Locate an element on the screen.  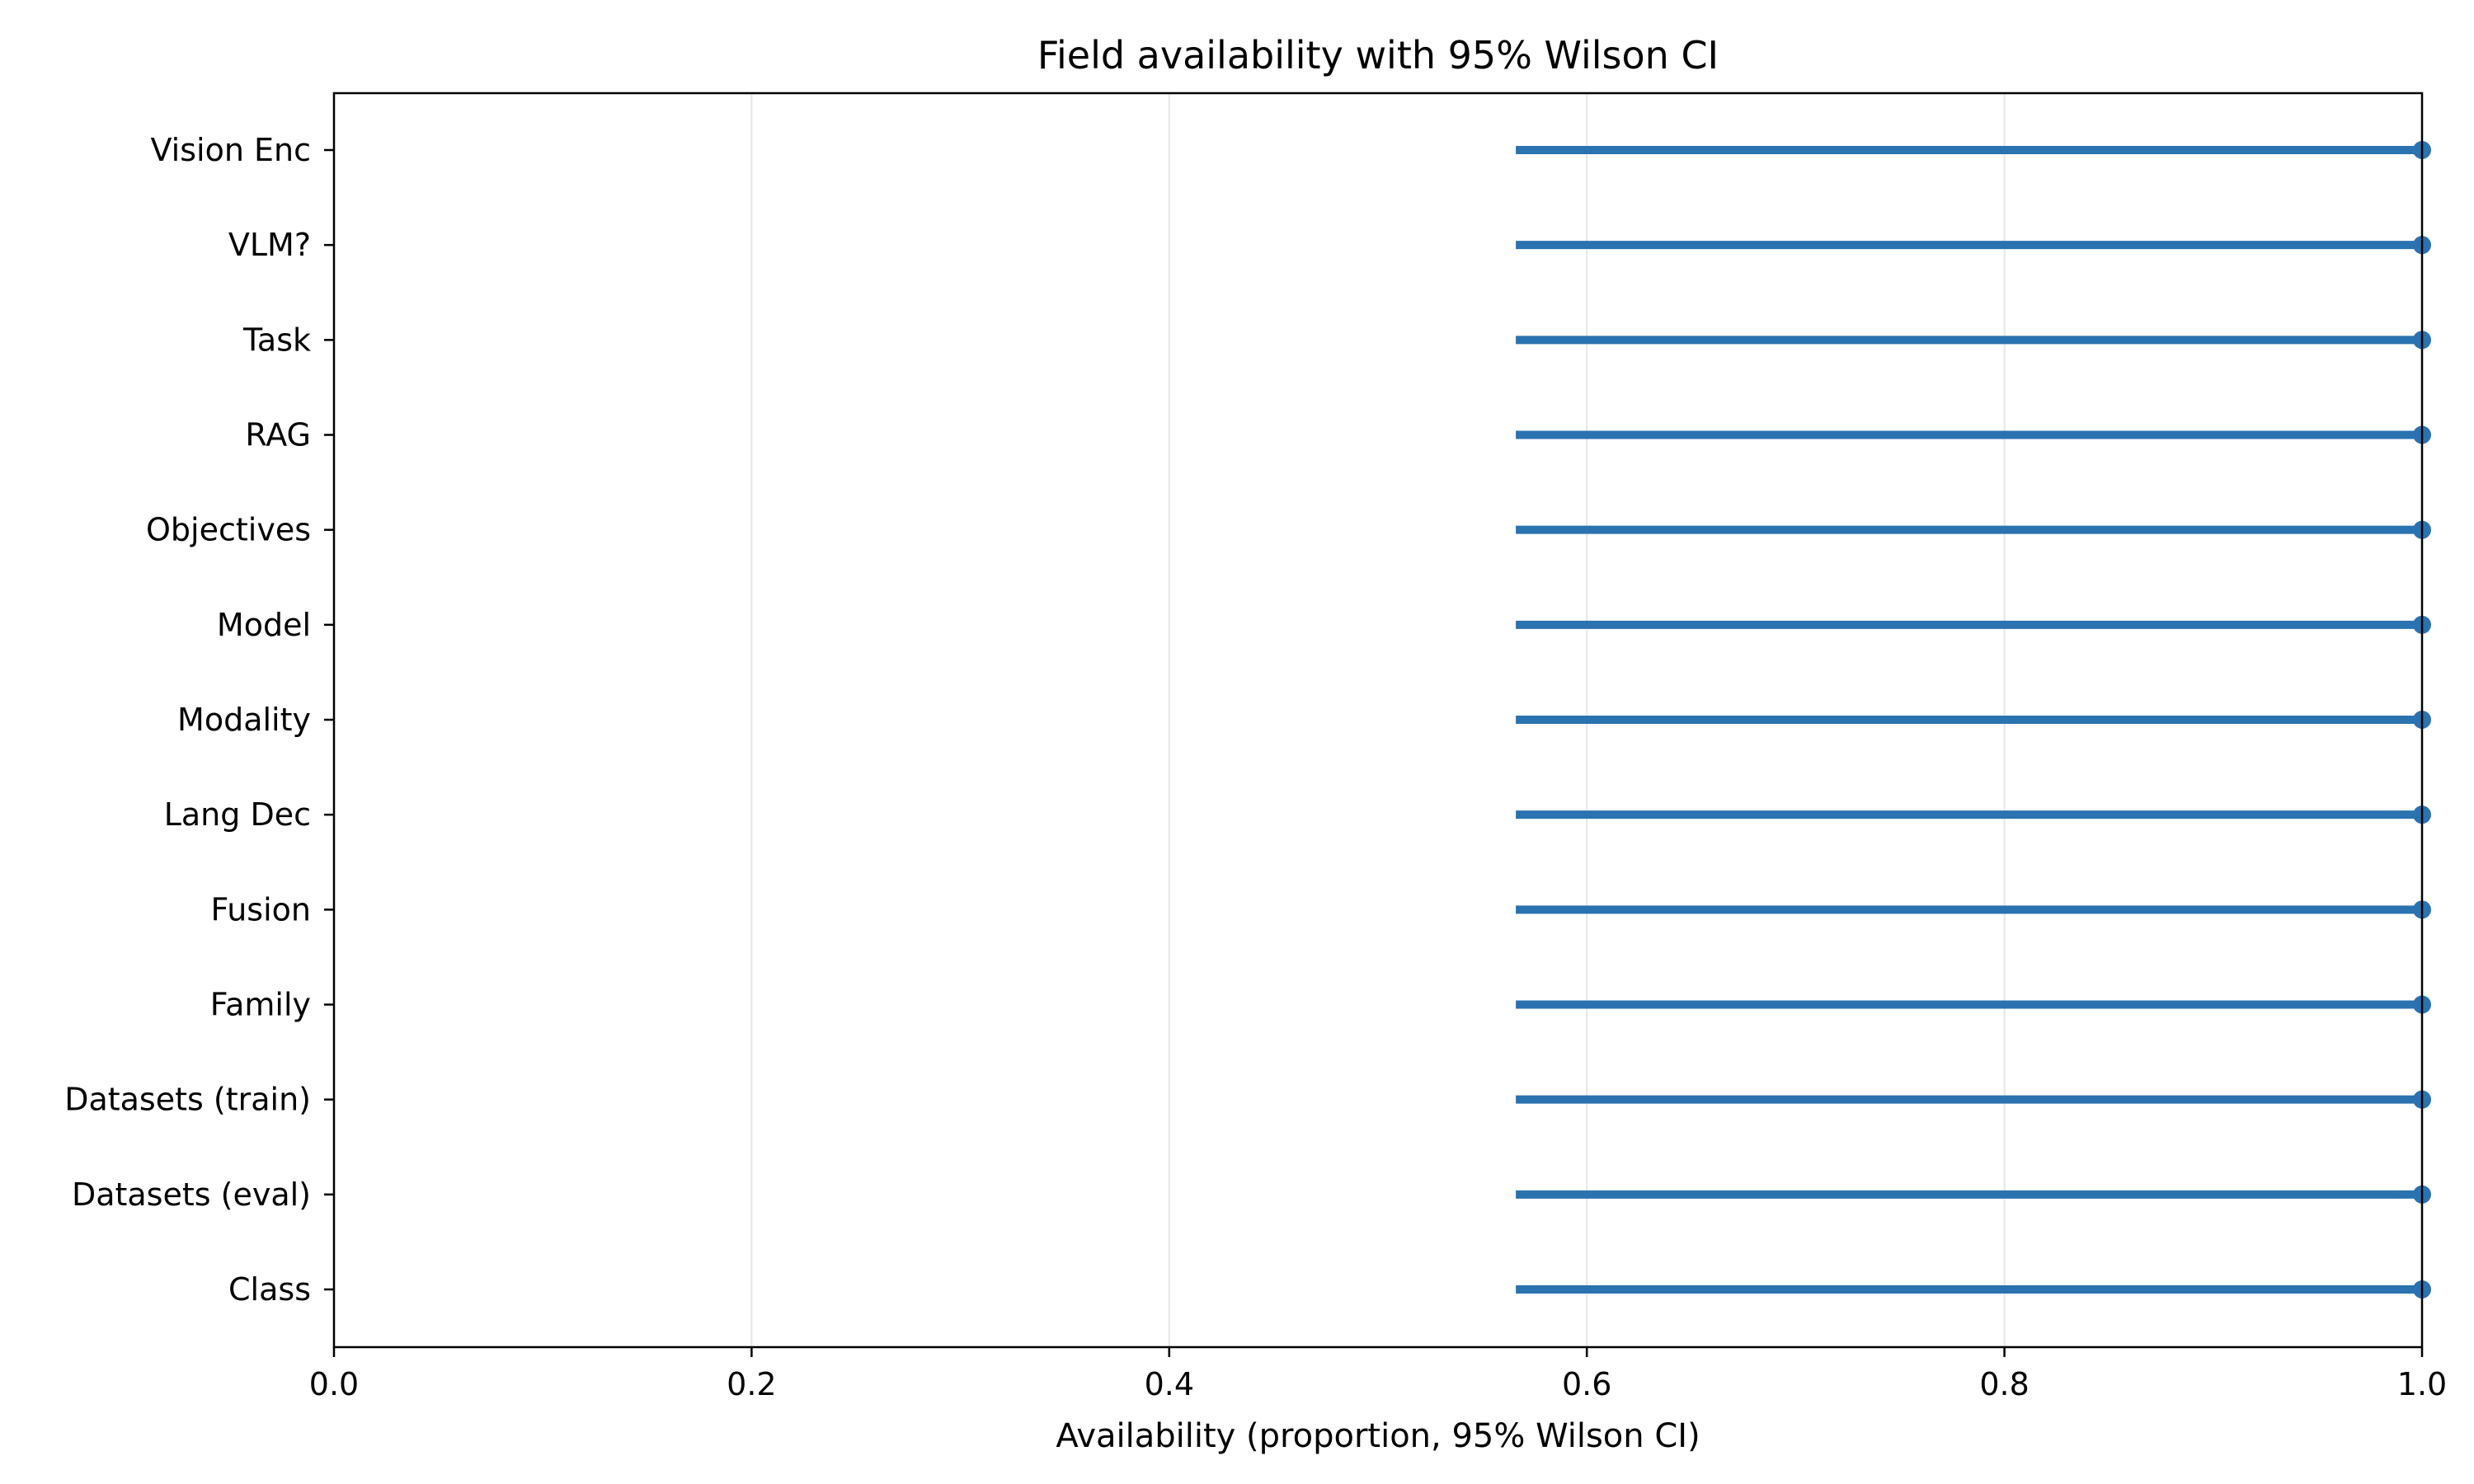
x-tick-label: 0.4 is located at coordinates (1169, 1384).